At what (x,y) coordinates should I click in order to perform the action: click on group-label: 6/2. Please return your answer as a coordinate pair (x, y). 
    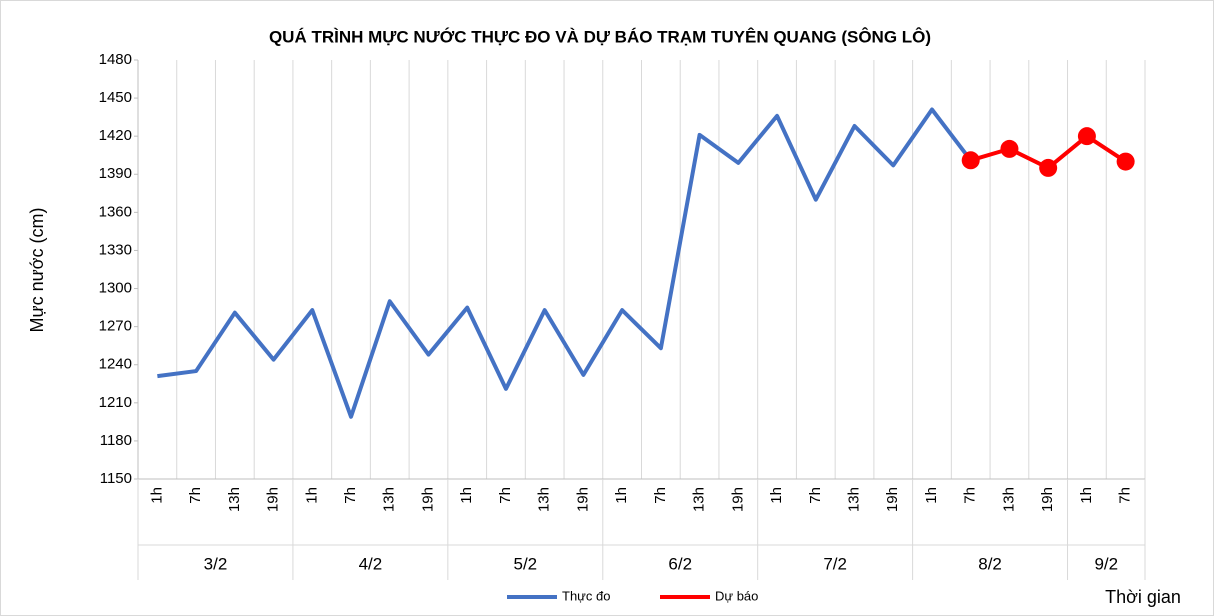
    Looking at the image, I should click on (680, 563).